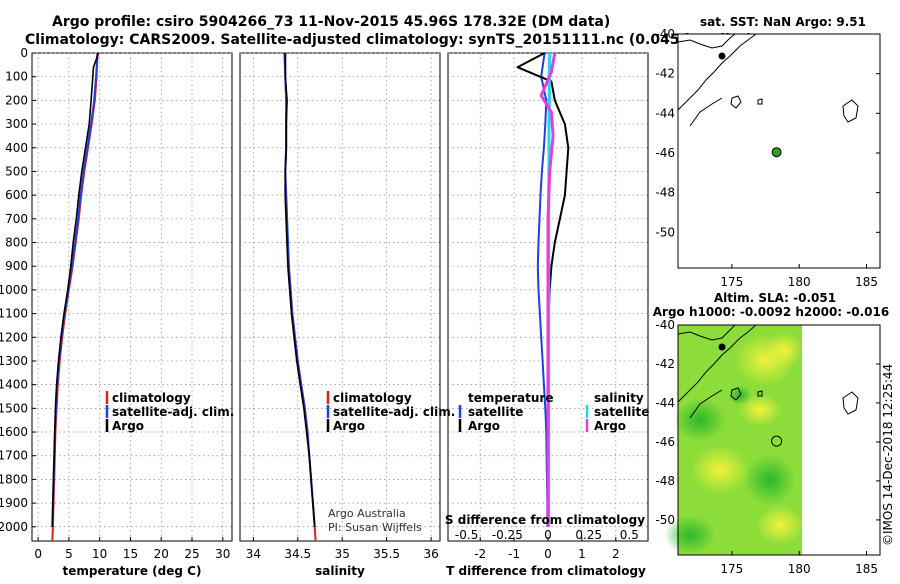 Image resolution: width=900 pixels, height=584 pixels. Describe the element at coordinates (14, 408) in the screenshot. I see `y-tick-label: 1500` at that location.